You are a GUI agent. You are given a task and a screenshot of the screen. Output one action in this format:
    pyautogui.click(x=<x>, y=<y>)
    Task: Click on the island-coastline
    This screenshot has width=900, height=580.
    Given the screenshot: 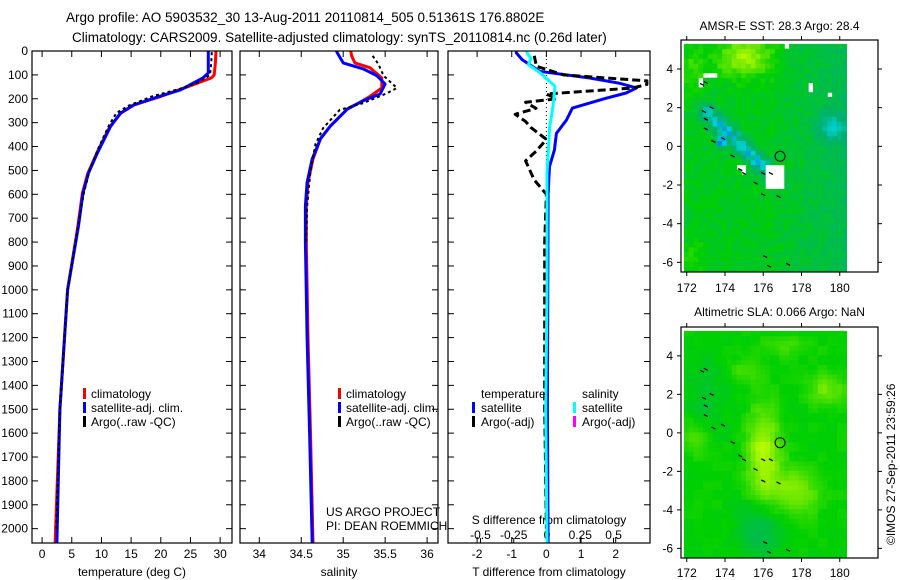 What is the action you would take?
    pyautogui.click(x=706, y=406)
    